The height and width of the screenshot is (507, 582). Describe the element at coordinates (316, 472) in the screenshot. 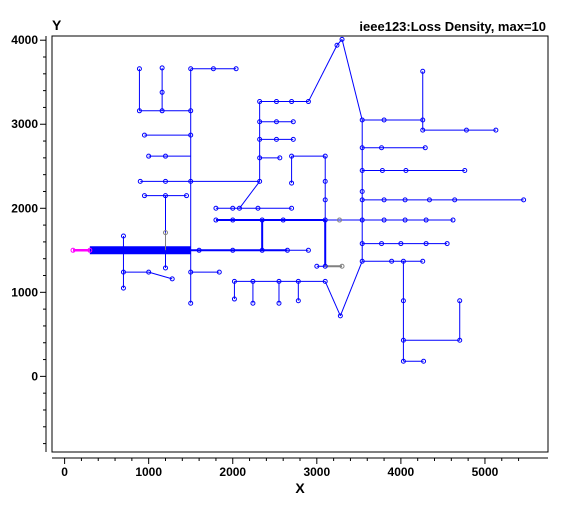

I see `x-tick-label: 3000` at that location.